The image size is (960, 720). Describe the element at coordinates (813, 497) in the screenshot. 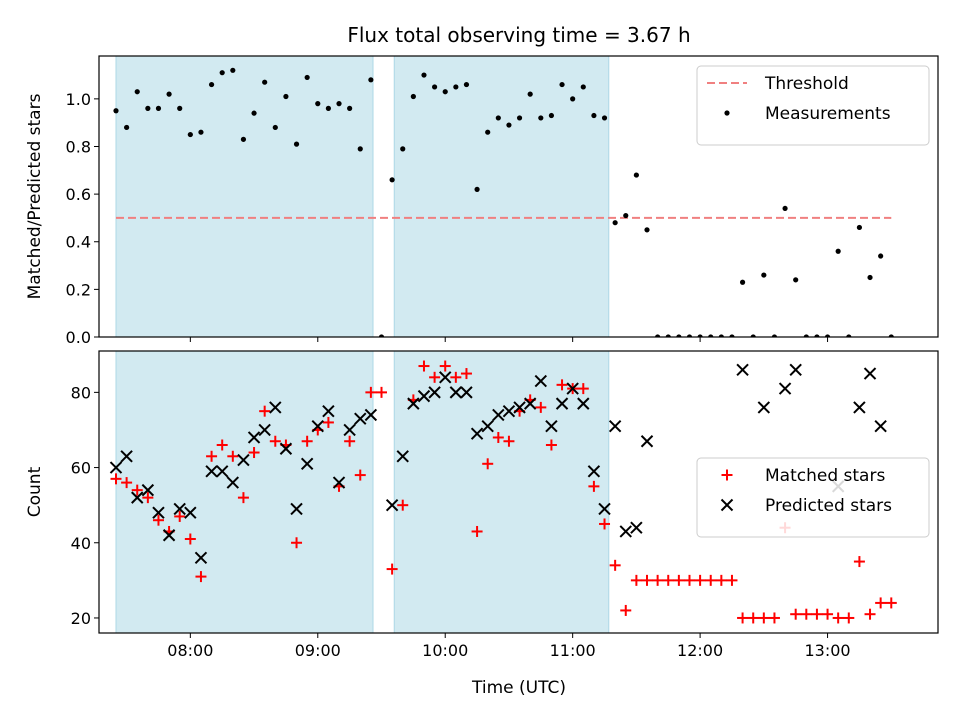

I see `legend: Matched stars Predicted stars` at that location.